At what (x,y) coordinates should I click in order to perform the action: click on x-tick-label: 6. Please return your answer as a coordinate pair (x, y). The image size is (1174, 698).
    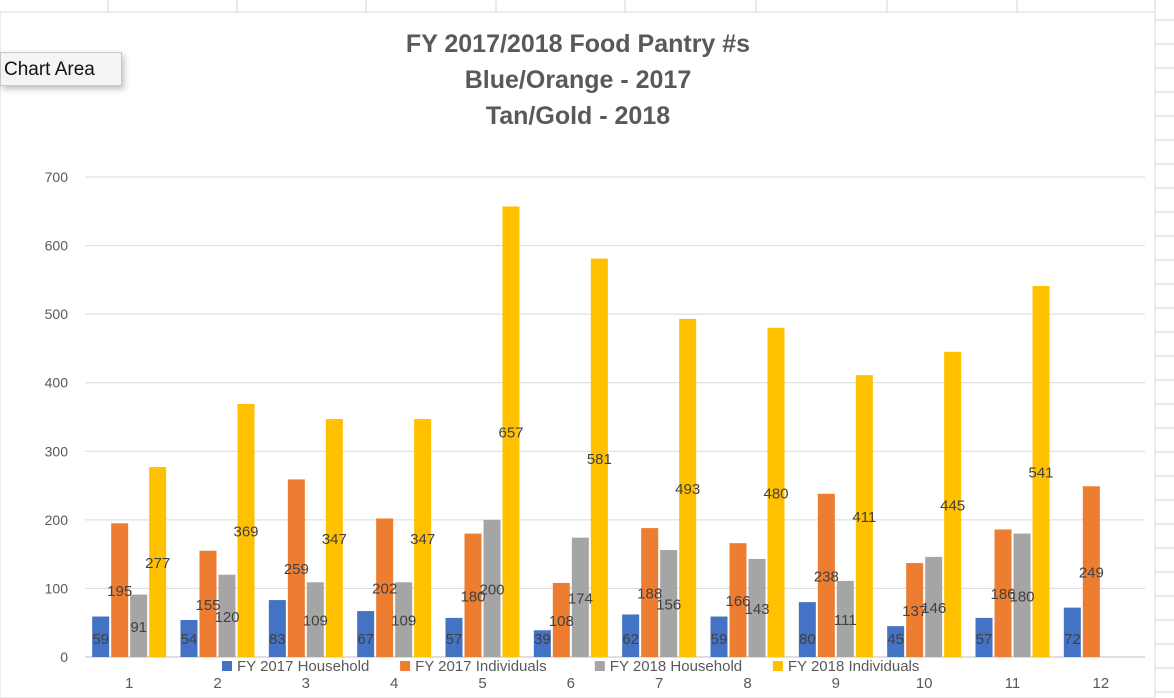
    Looking at the image, I should click on (571, 683).